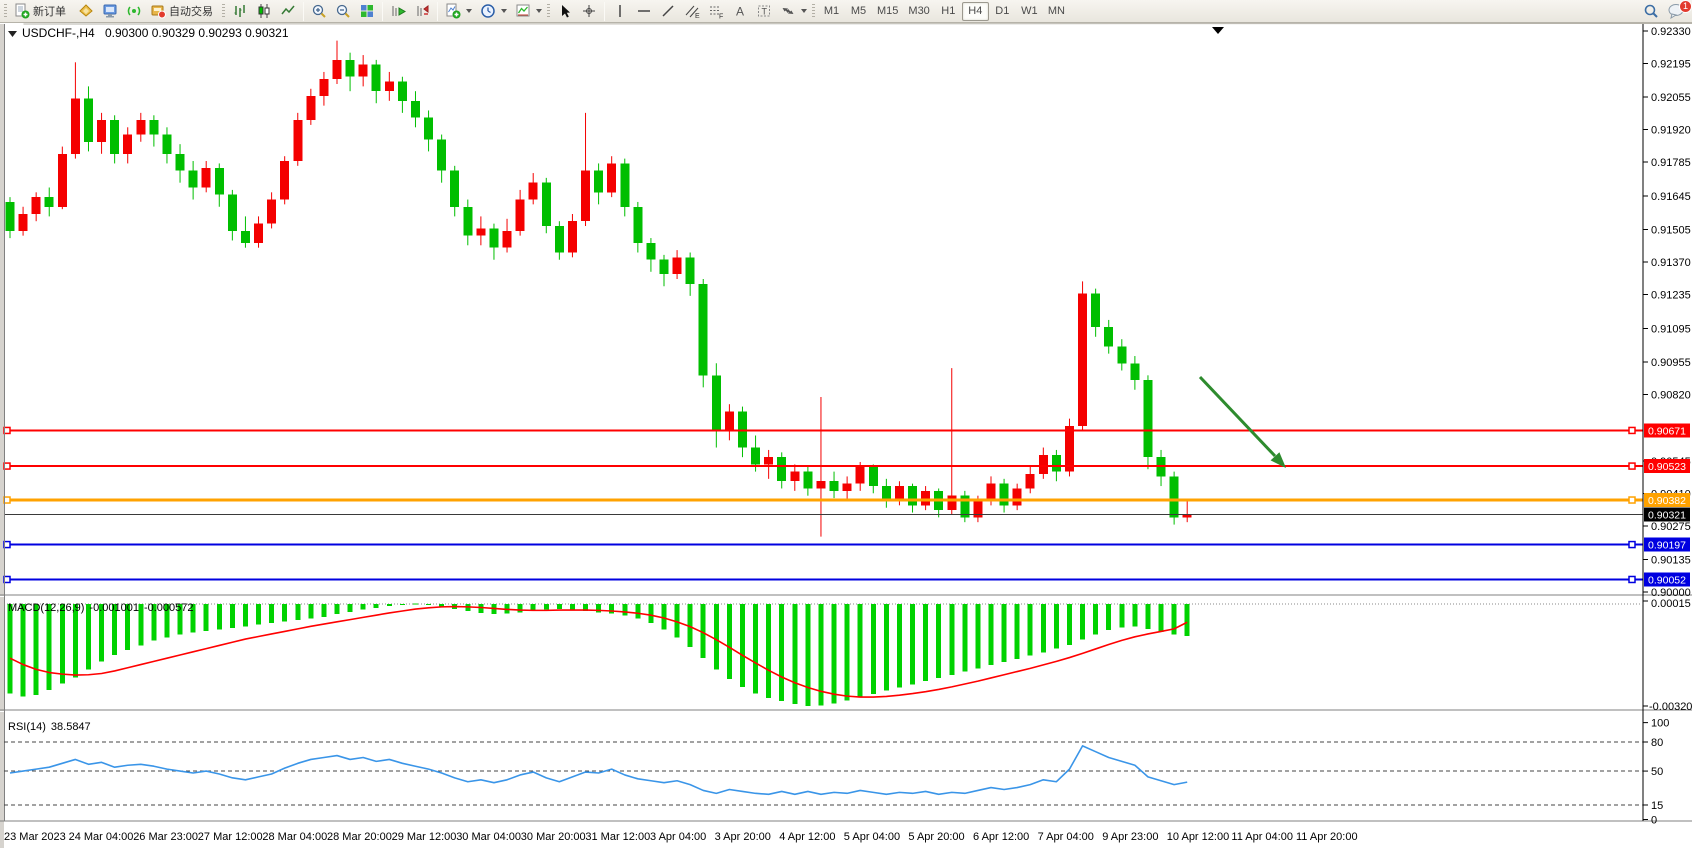 The width and height of the screenshot is (1692, 848). I want to click on auto-trading-button: 自动交易, so click(183, 11).